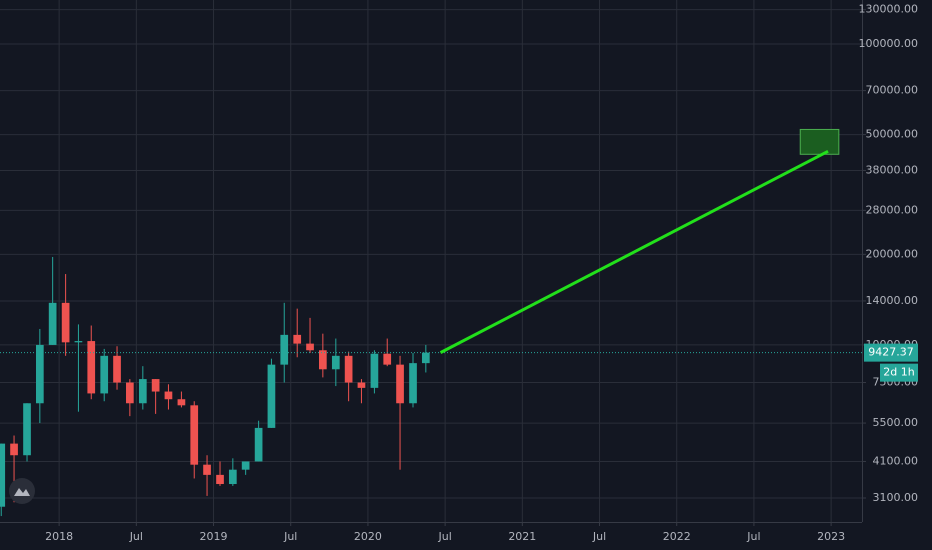  I want to click on price-badge-label: 9427.37, so click(891, 352).